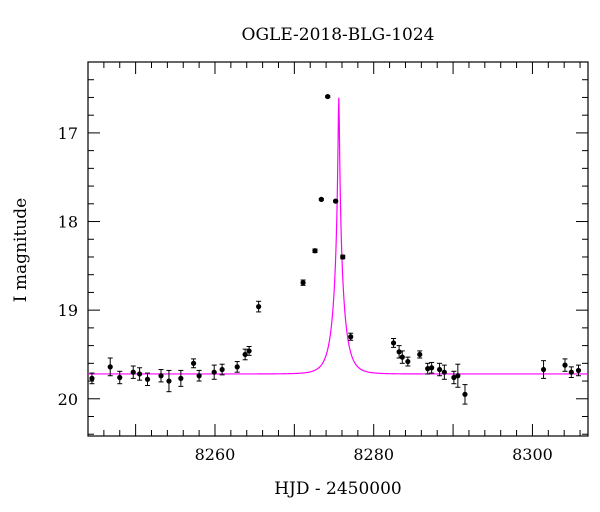  Describe the element at coordinates (68, 133) in the screenshot. I see `y-tick-label: 17` at that location.